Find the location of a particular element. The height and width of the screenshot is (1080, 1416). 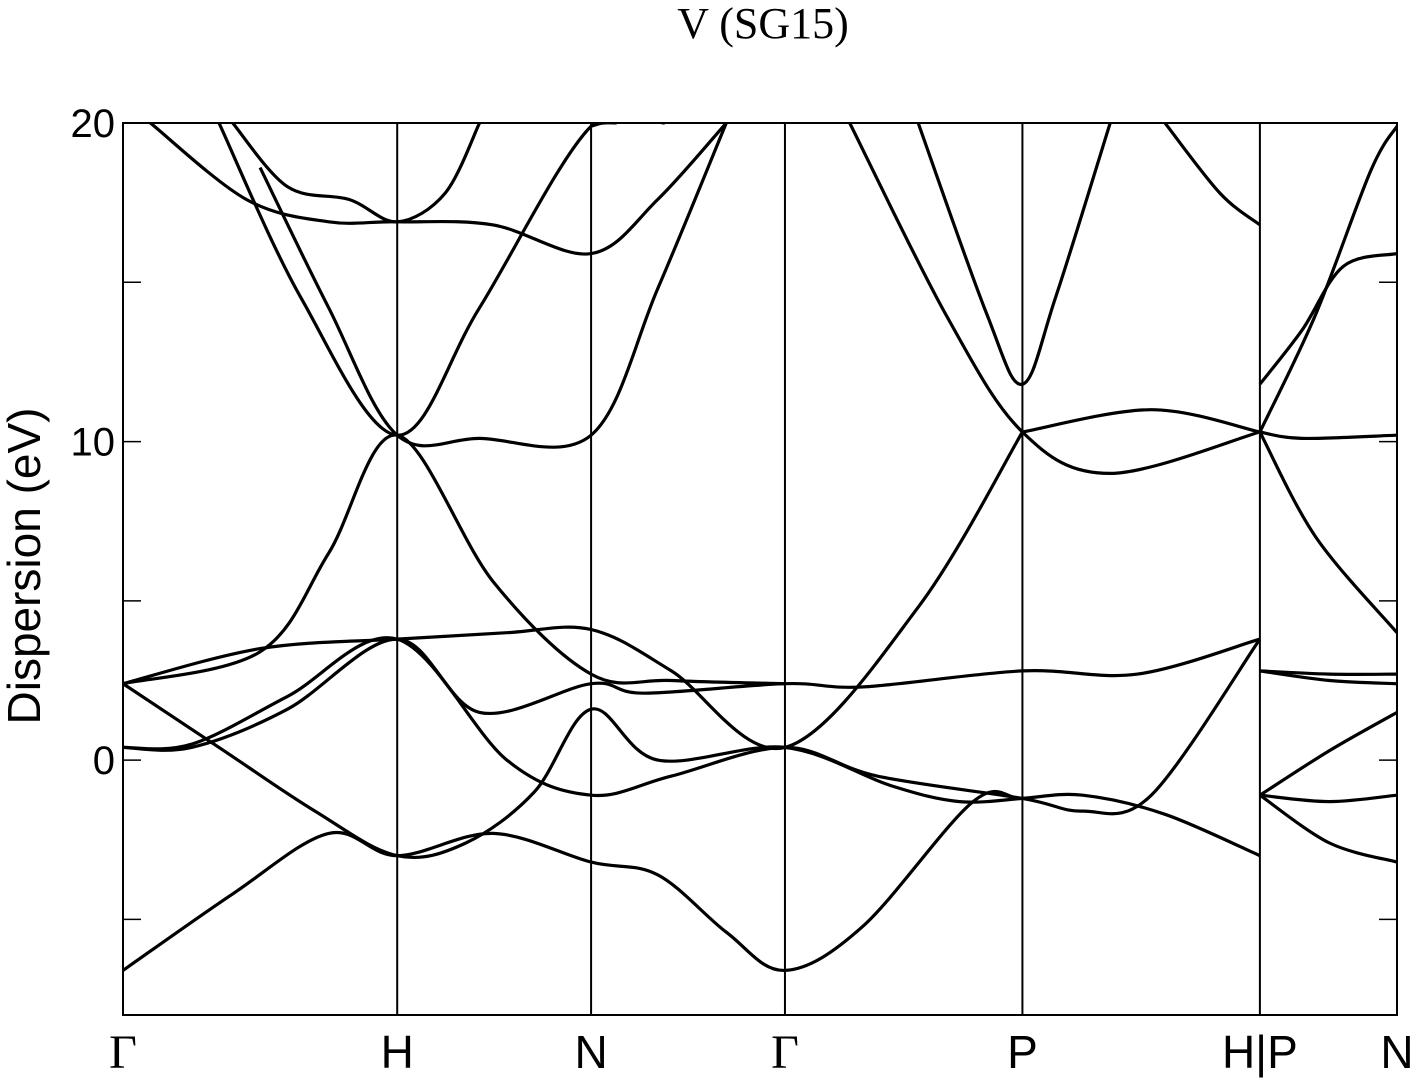

y-tick-label: 10 is located at coordinates (93, 443).